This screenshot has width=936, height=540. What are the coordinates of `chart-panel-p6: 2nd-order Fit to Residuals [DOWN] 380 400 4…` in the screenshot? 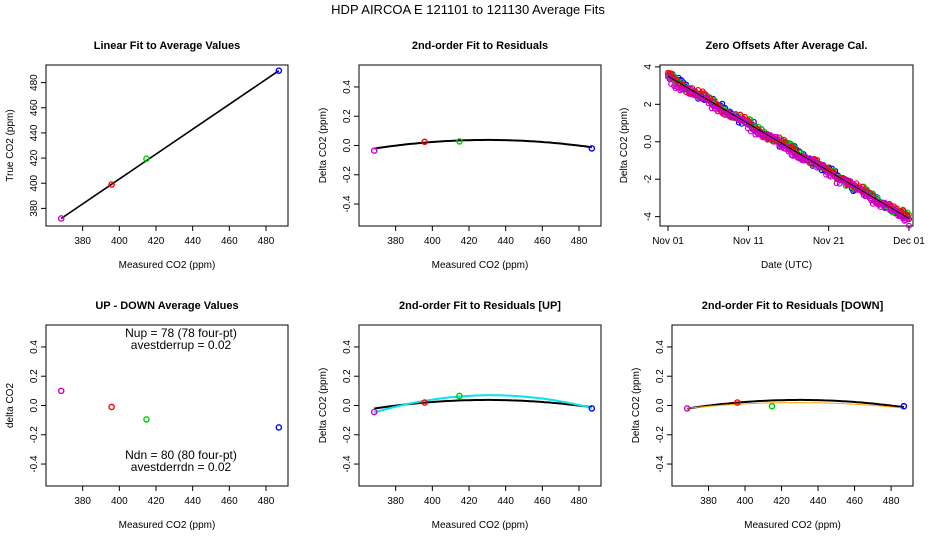 It's located at (772, 415).